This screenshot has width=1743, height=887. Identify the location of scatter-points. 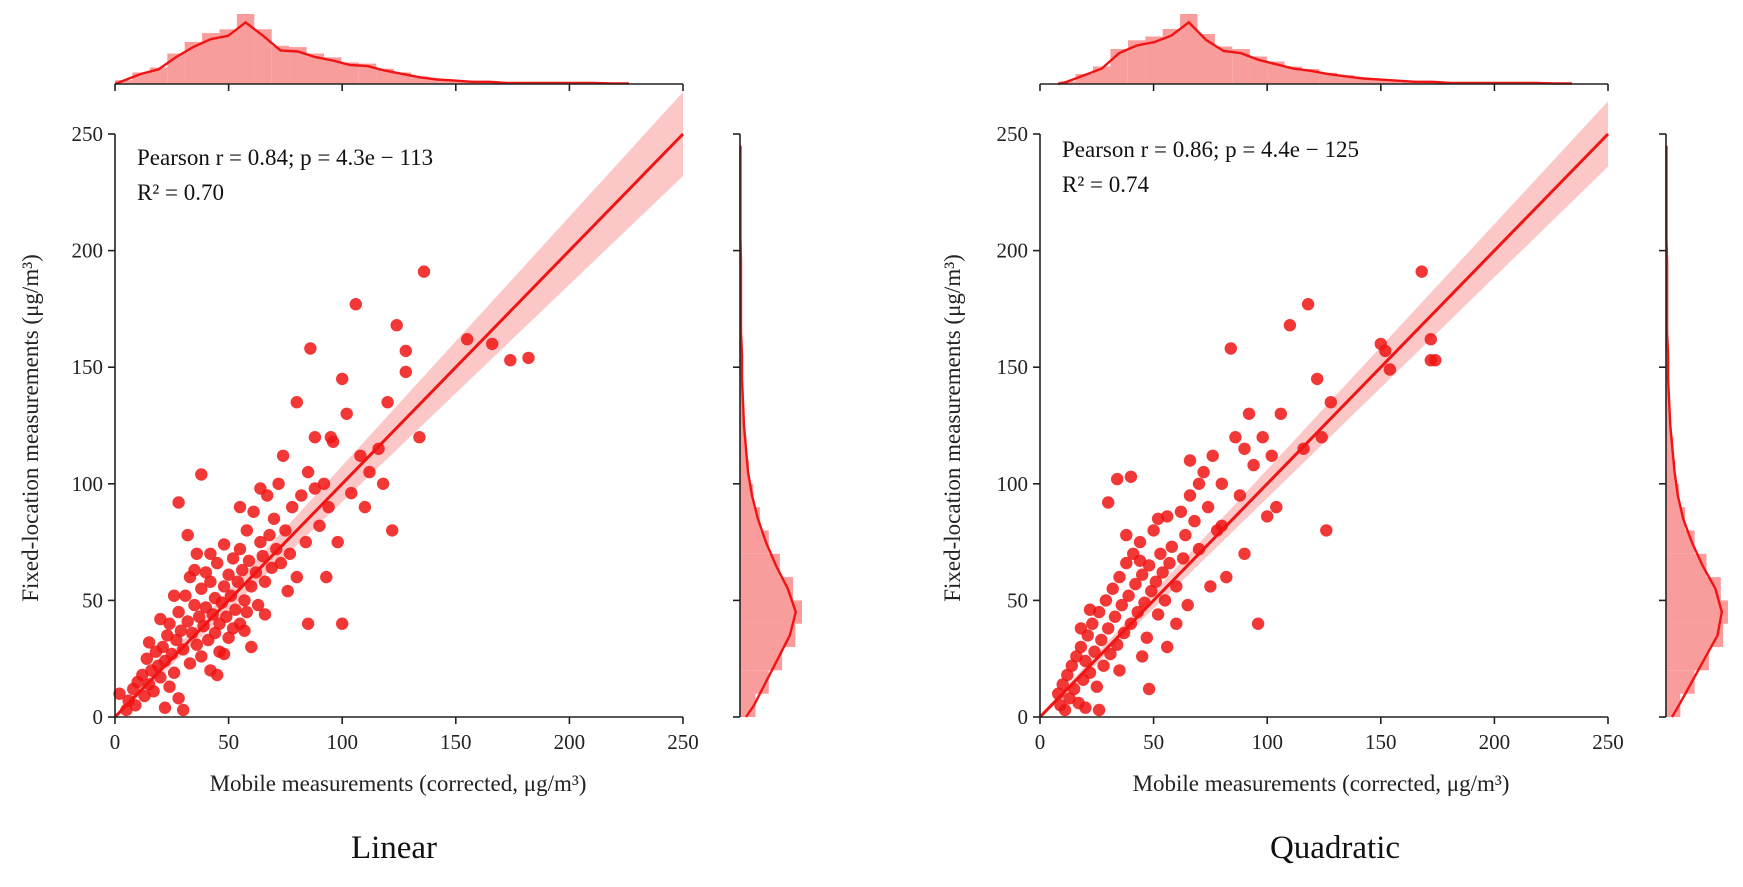
(1247, 491).